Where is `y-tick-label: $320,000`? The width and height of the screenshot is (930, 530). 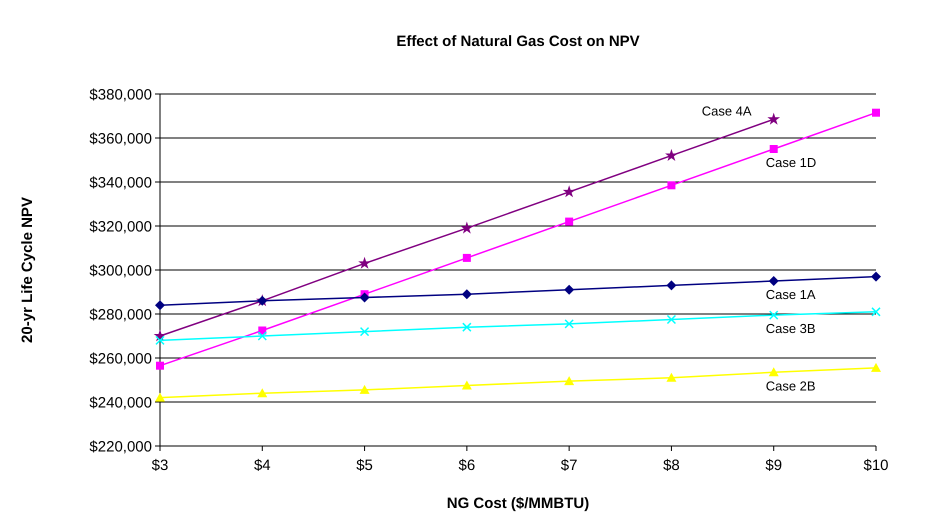 y-tick-label: $320,000 is located at coordinates (120, 227).